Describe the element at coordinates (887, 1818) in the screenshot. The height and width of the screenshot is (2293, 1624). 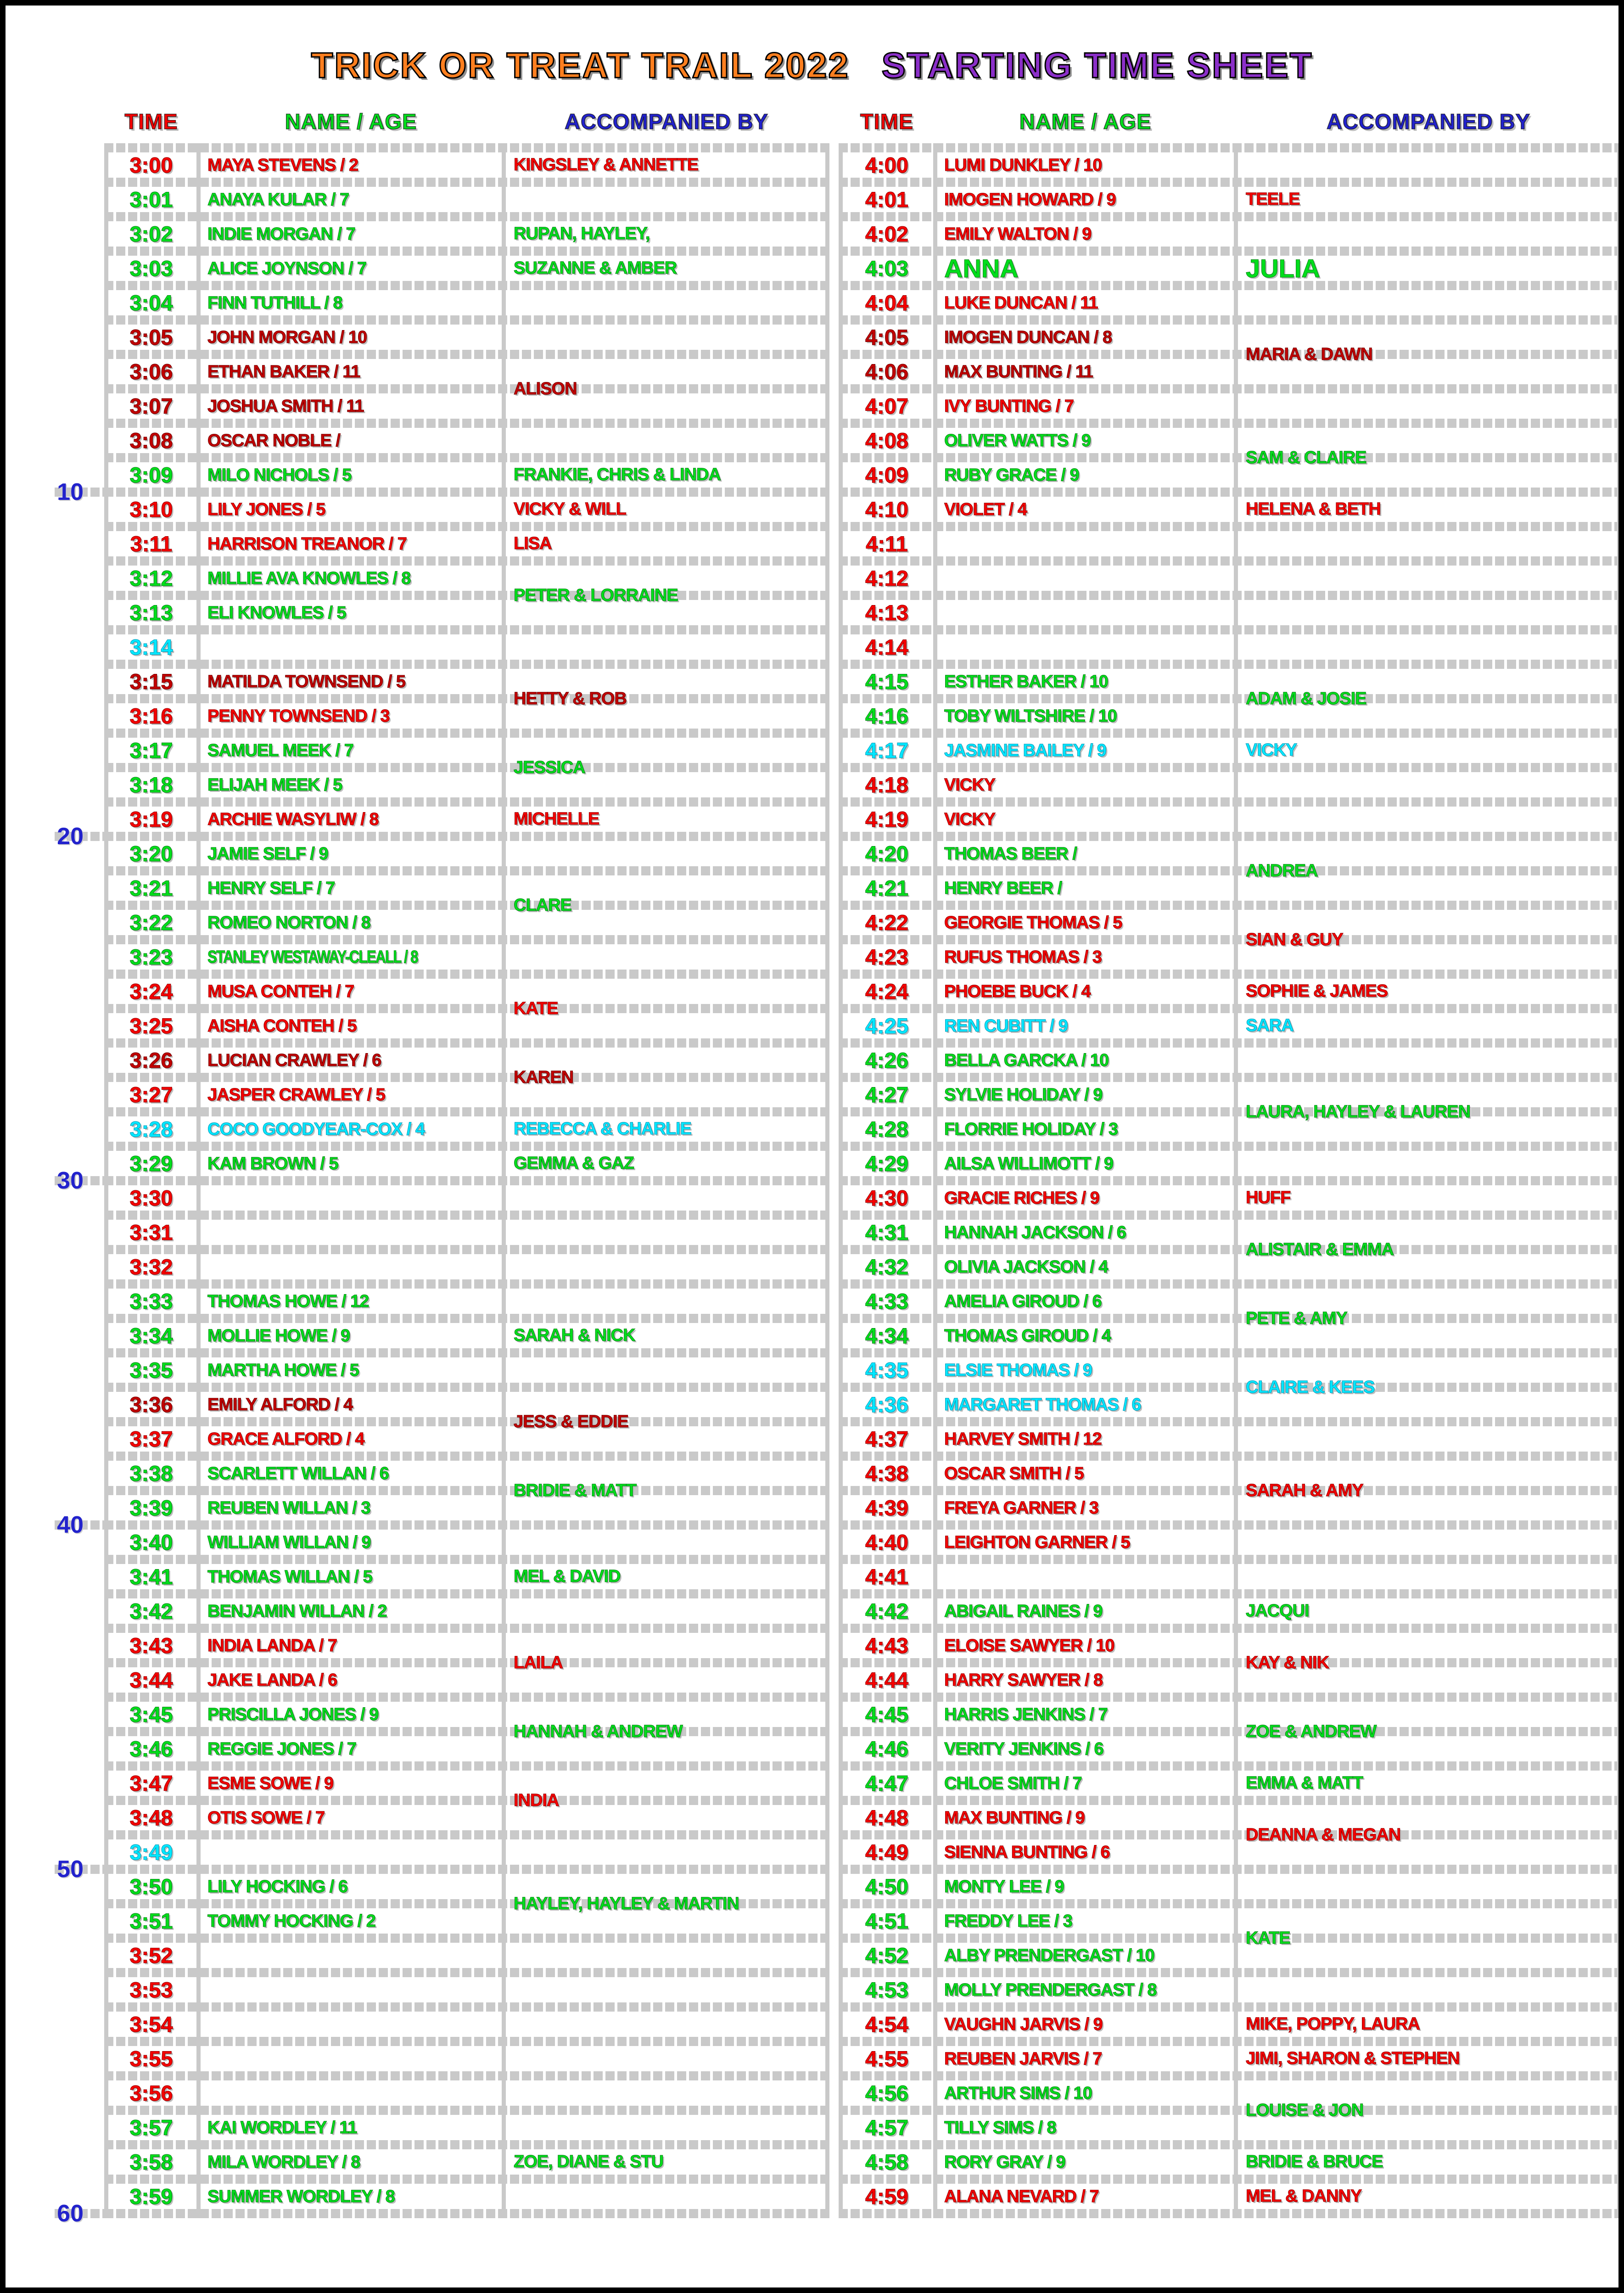
I see `time-cell: 4:48` at that location.